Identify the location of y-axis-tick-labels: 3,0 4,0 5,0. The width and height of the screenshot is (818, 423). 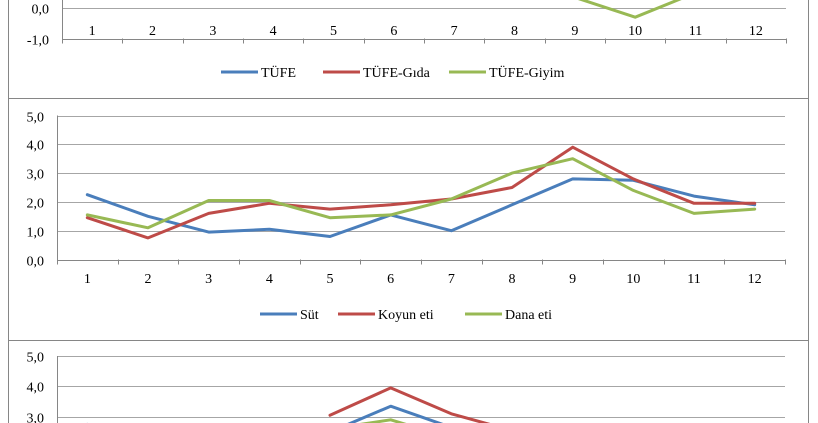
(36, 387).